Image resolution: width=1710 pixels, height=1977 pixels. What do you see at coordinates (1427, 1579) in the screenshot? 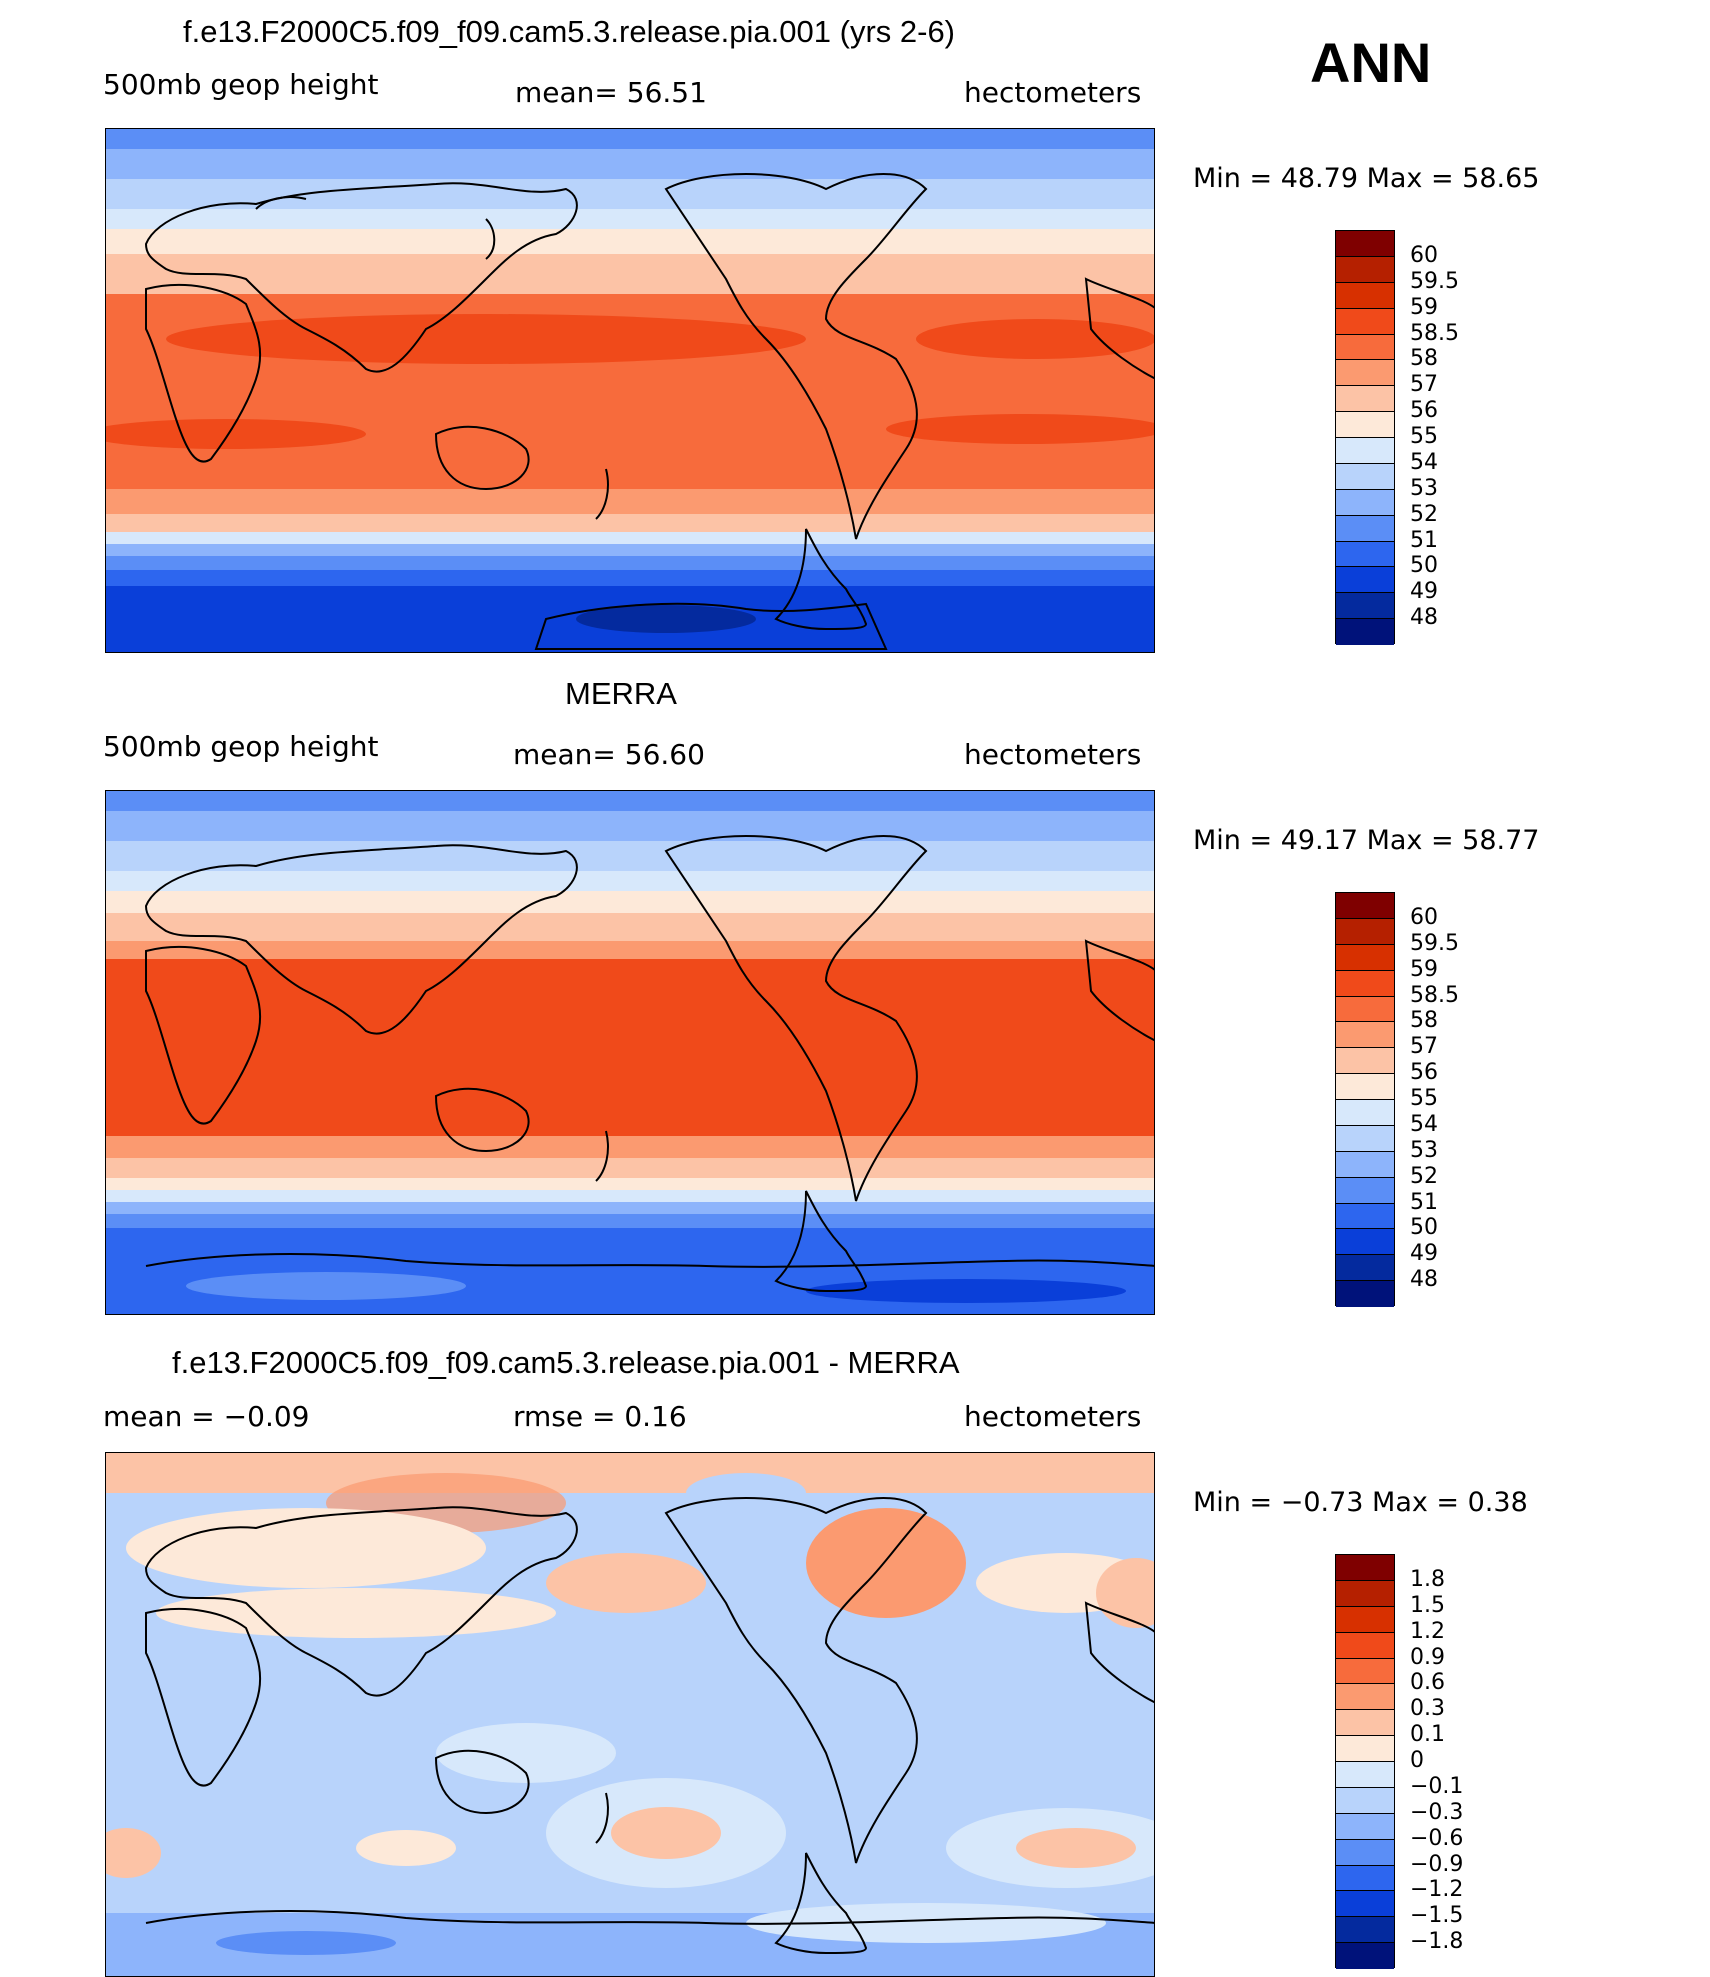
I see `colorbar-label: 1.8` at bounding box center [1427, 1579].